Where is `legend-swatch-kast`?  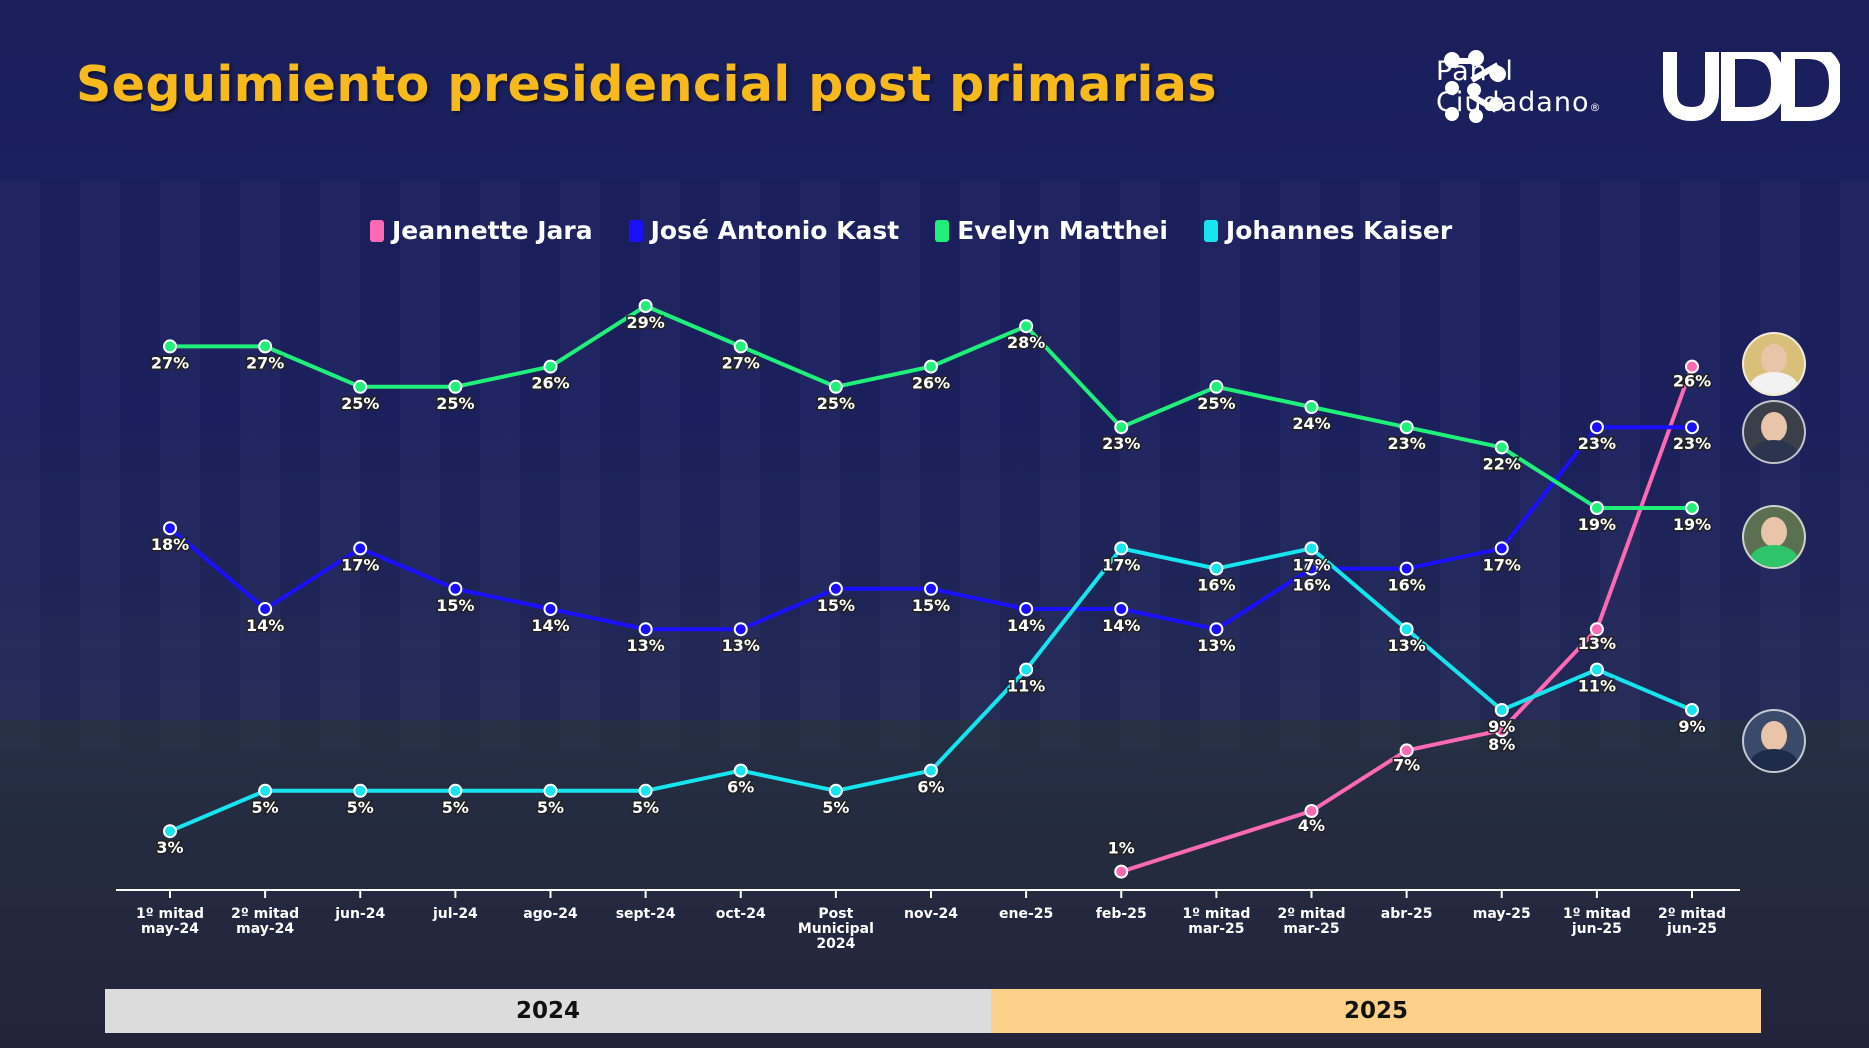
legend-swatch-kast is located at coordinates (635, 230).